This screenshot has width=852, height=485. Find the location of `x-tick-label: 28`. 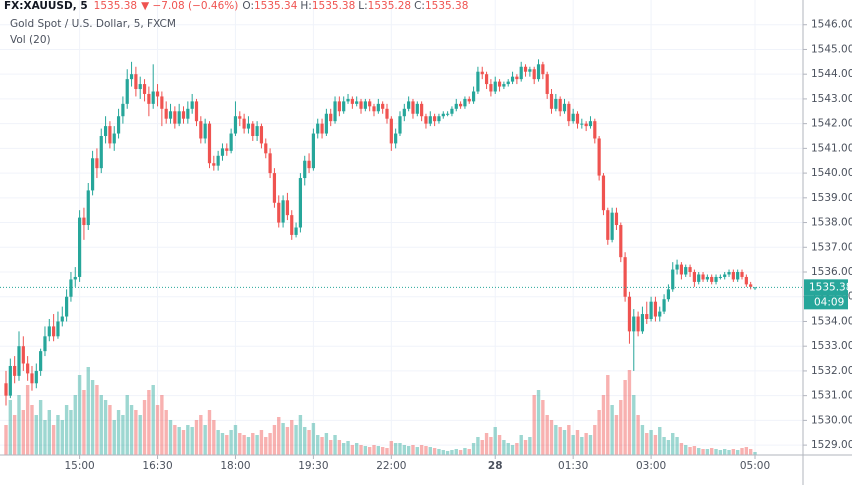

x-tick-label: 28 is located at coordinates (495, 466).